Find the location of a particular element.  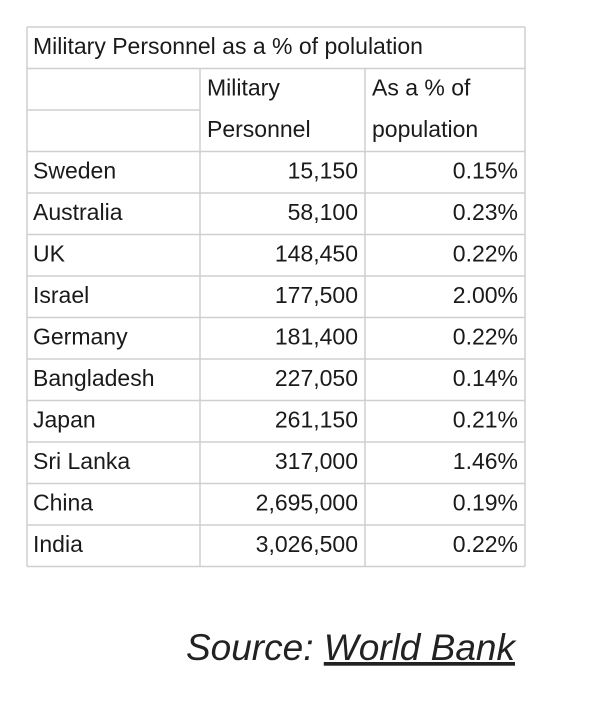

cell-value: 2,695,000 is located at coordinates (307, 502).